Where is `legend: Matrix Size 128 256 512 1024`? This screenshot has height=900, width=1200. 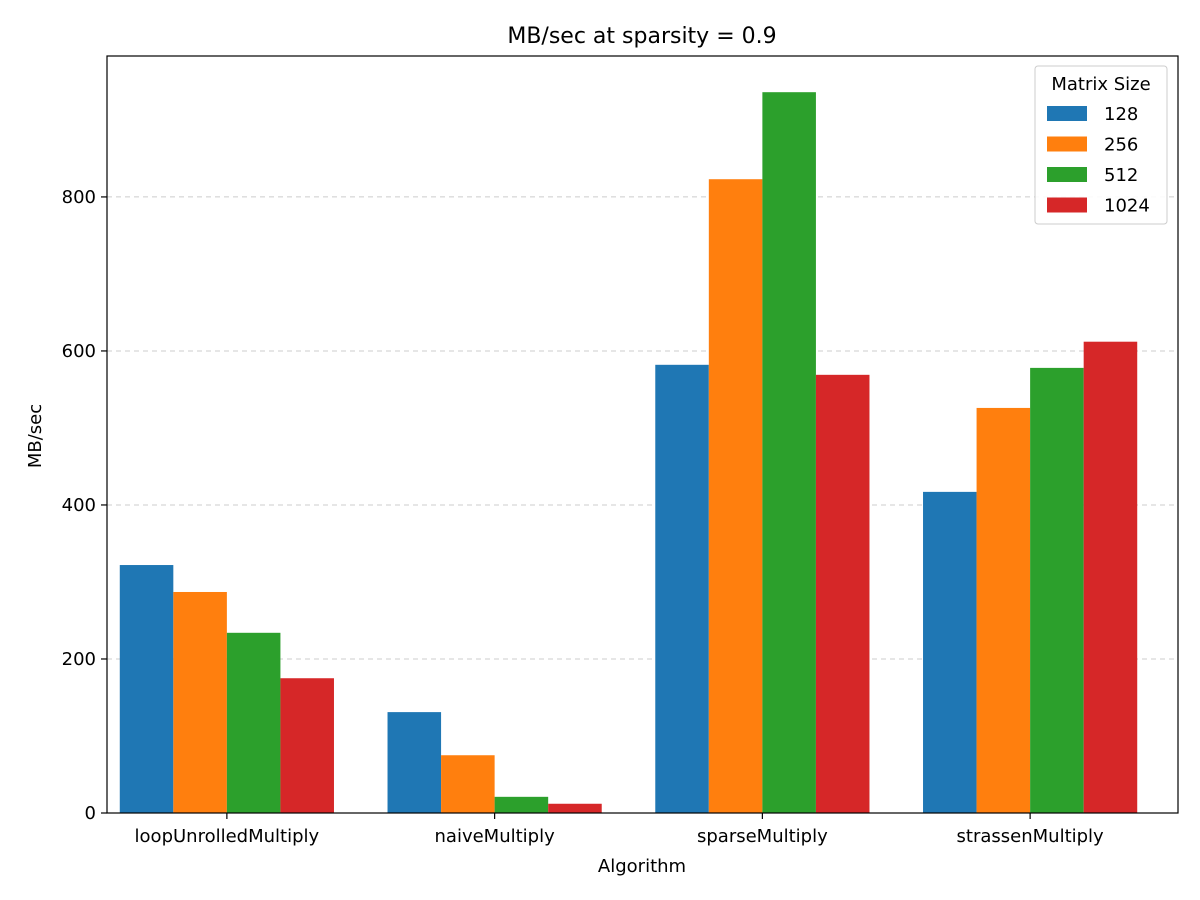
legend: Matrix Size 128 256 512 1024 is located at coordinates (1101, 145).